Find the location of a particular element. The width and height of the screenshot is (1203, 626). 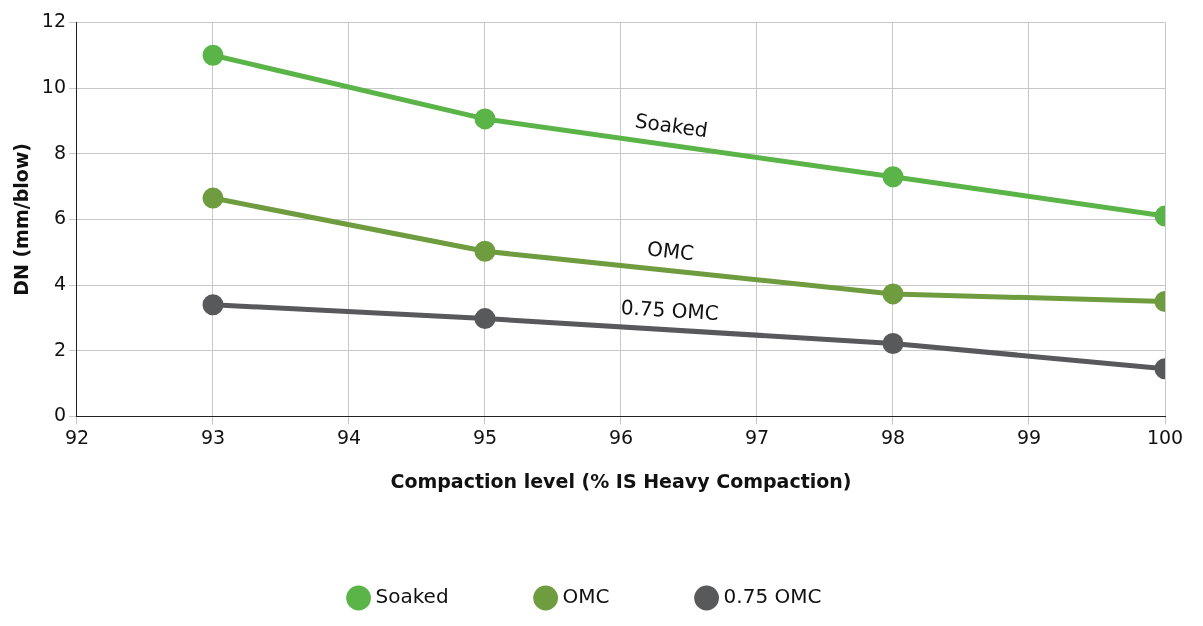

y-tick-label: 2 is located at coordinates (59, 348).